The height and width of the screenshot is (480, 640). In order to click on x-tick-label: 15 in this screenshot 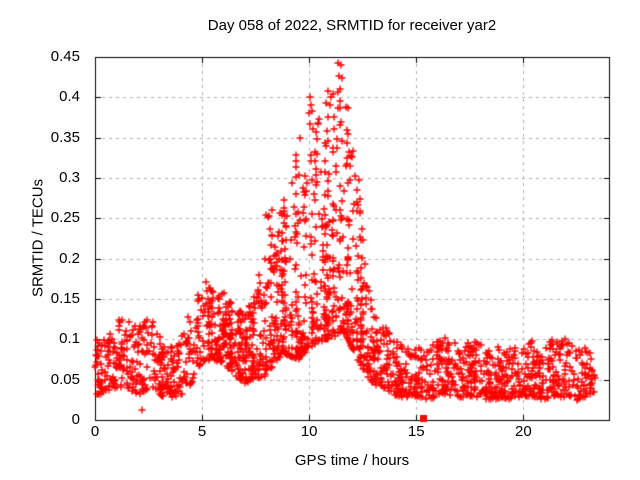, I will do `click(416, 431)`.